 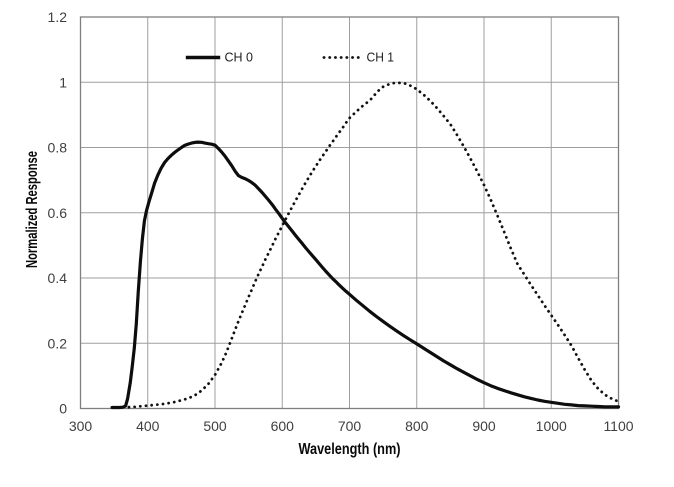 What do you see at coordinates (63, 409) in the screenshot?
I see `svg-text: 0` at bounding box center [63, 409].